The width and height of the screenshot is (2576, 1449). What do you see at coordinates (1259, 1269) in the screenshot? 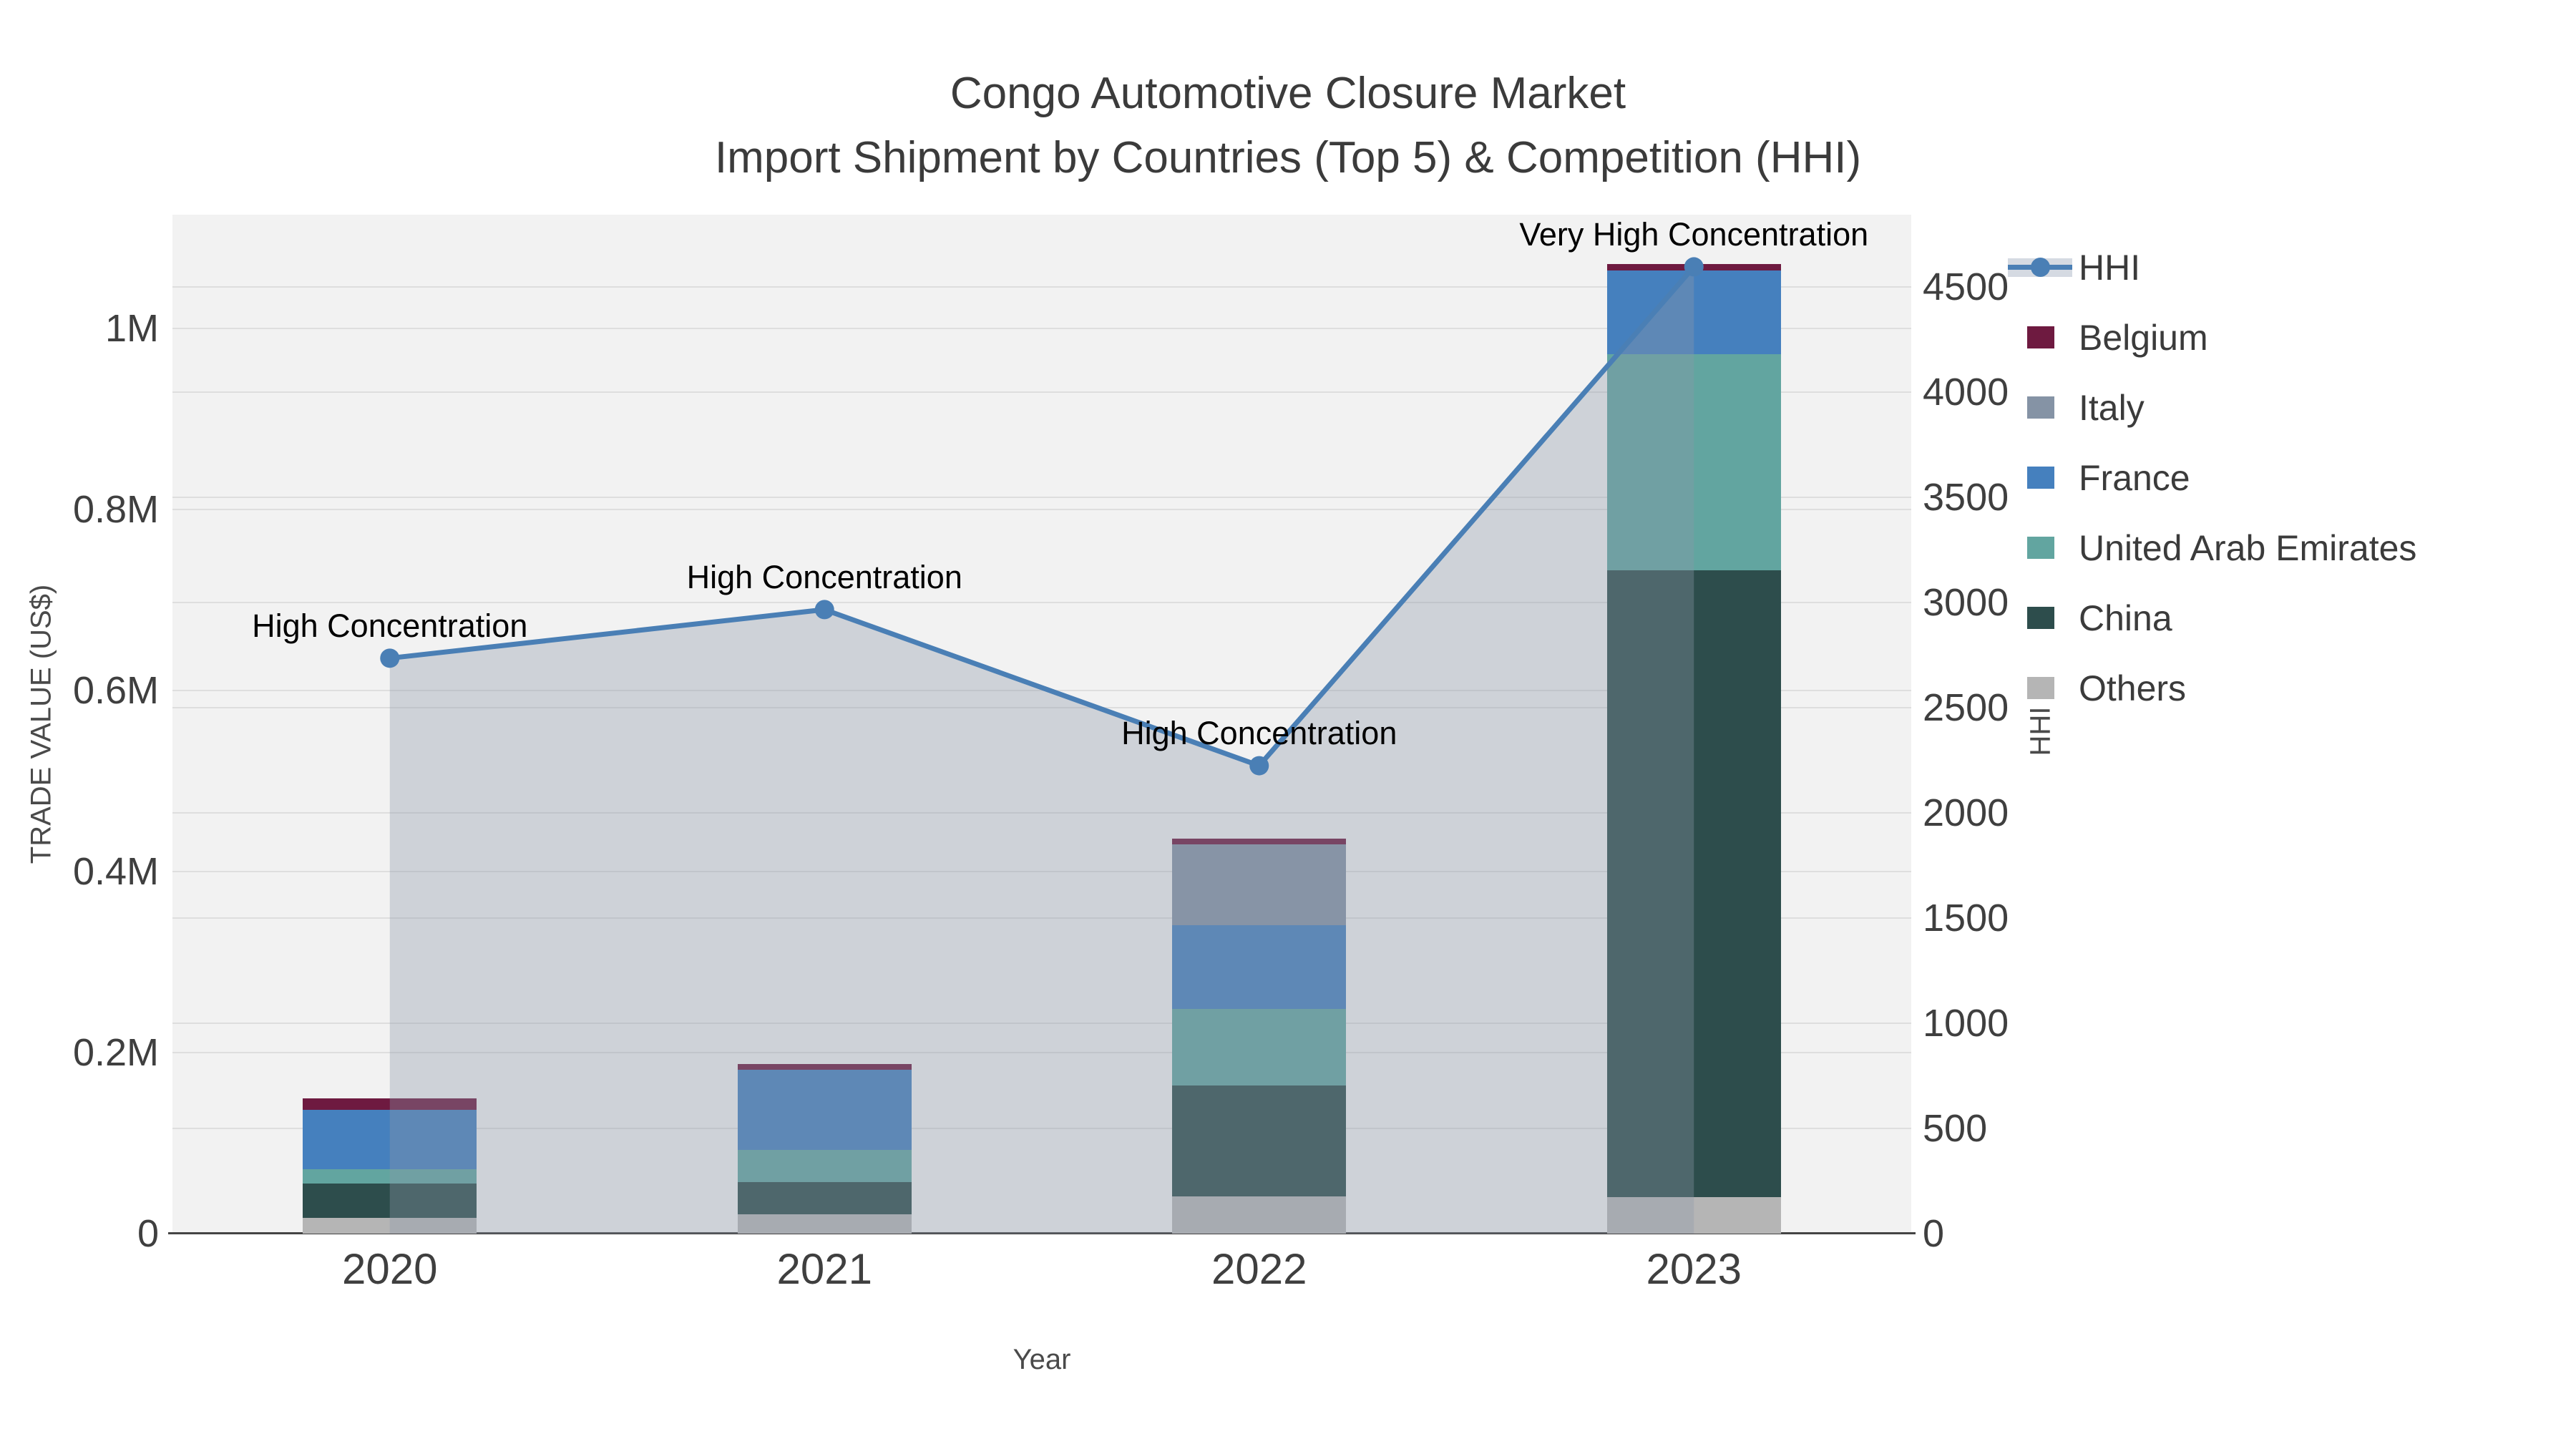
I see `x-tick-2022: 2022` at bounding box center [1259, 1269].